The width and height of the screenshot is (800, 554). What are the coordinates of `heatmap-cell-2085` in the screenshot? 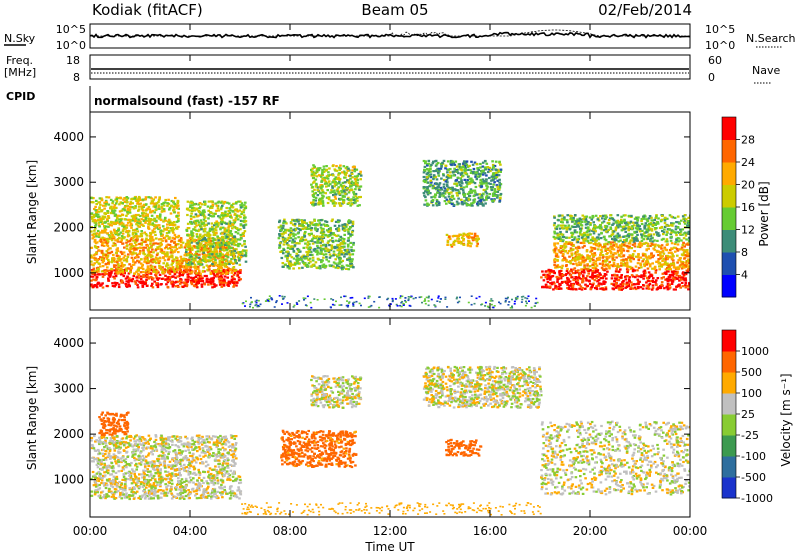 It's located at (207, 250).